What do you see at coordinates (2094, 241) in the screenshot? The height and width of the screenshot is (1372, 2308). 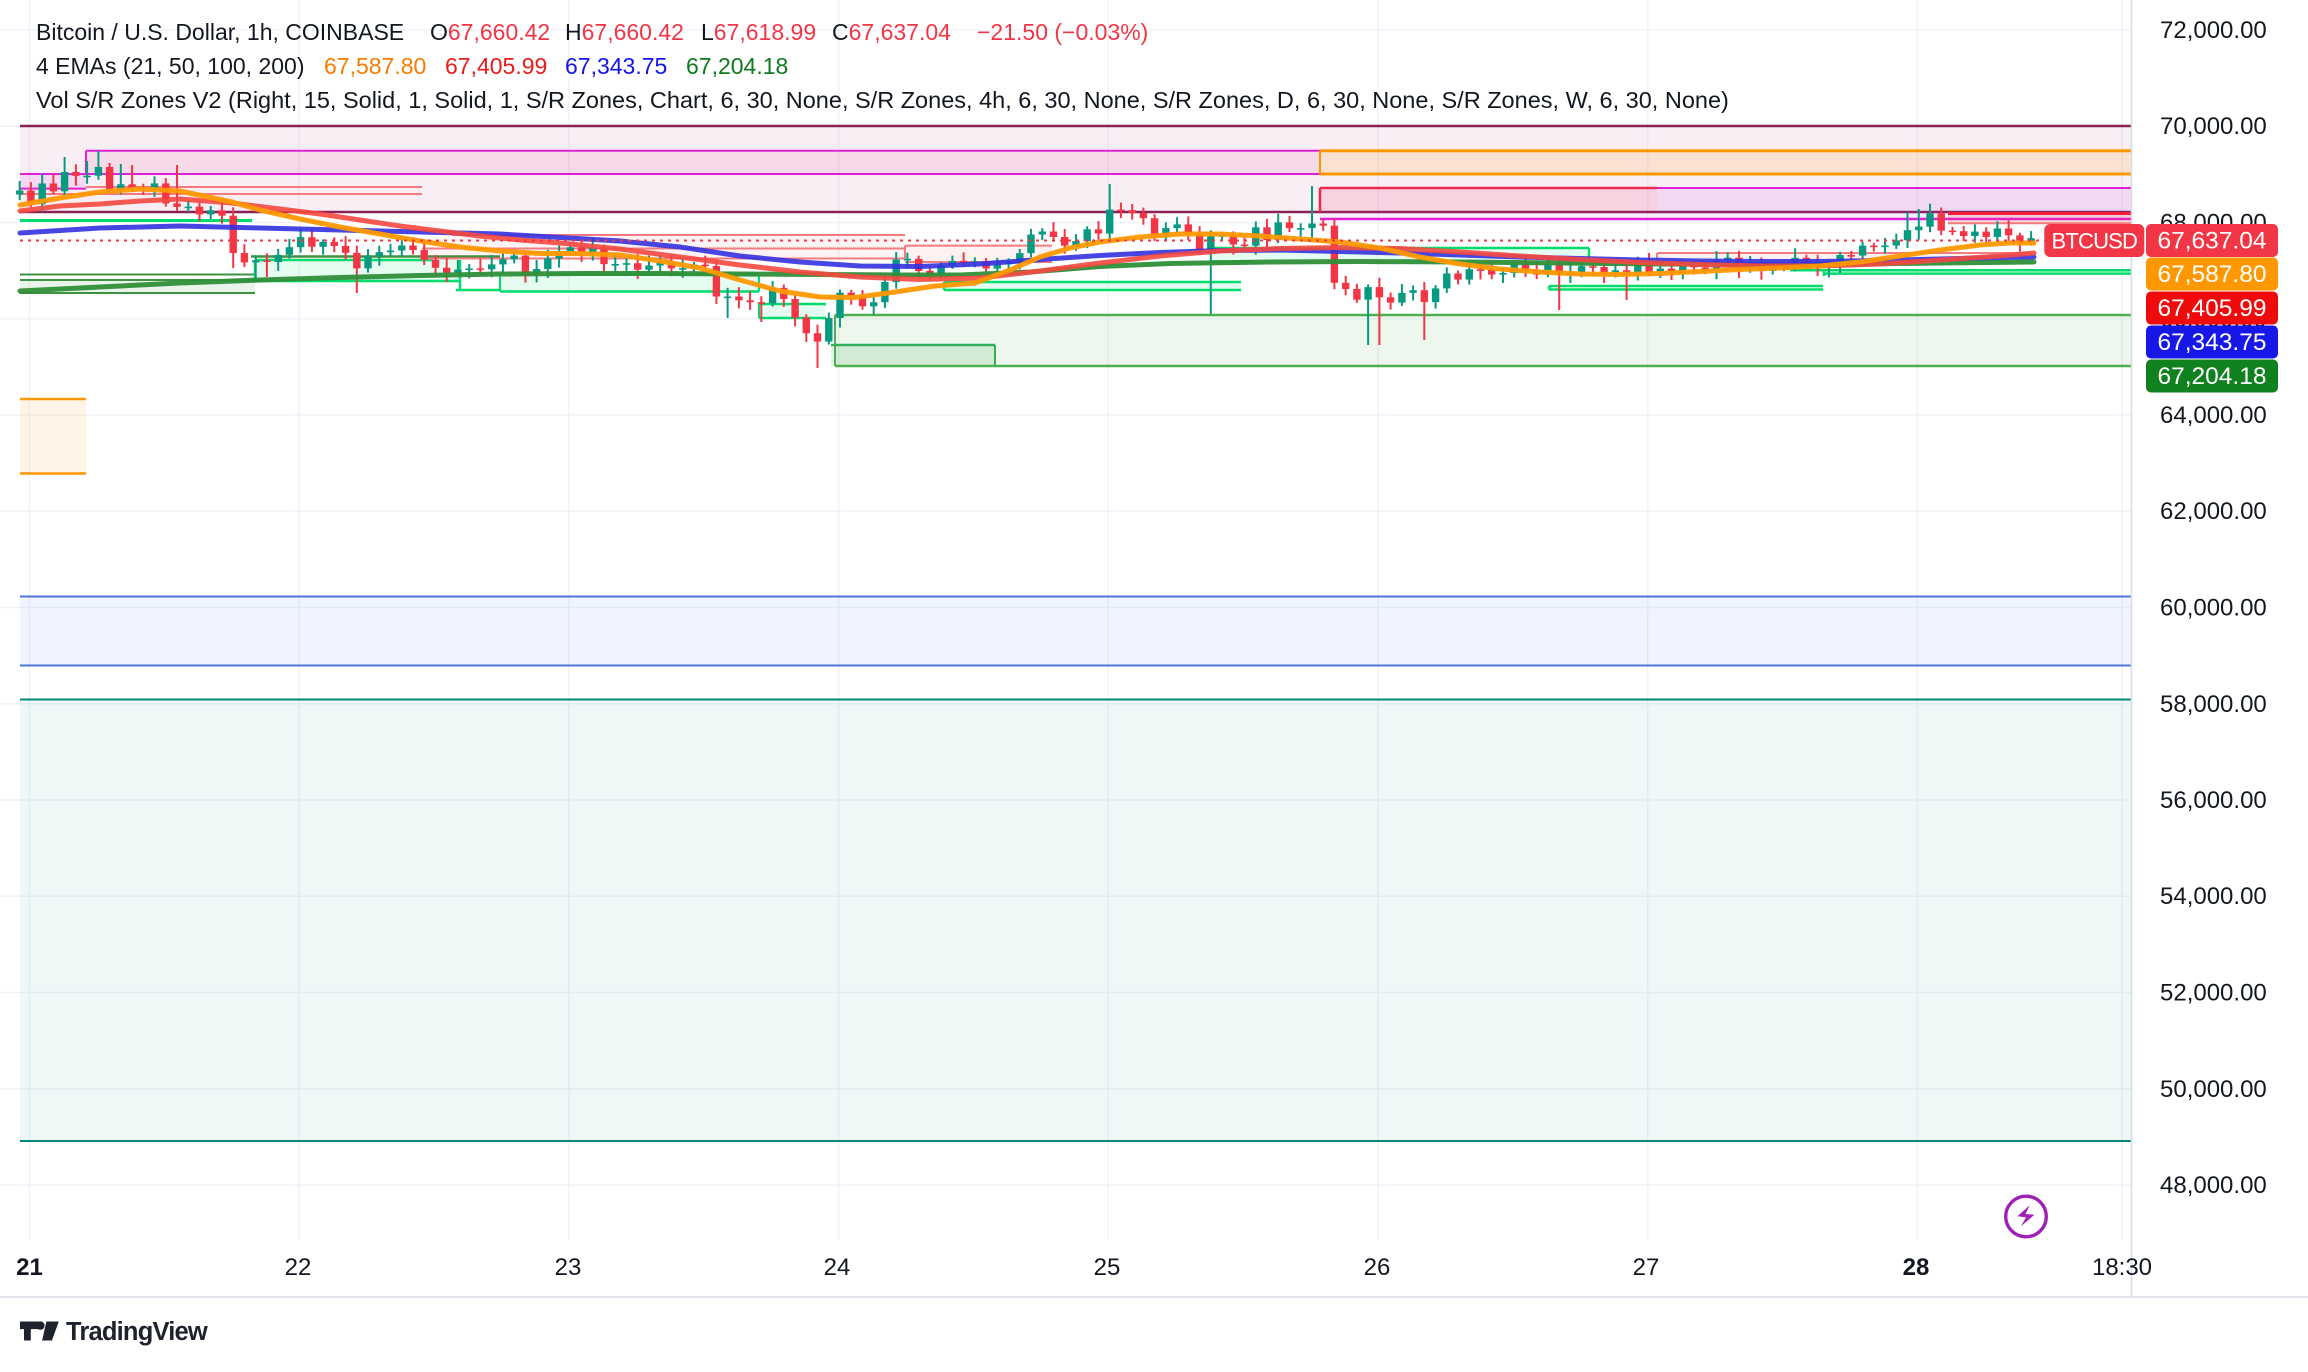 I see `svg-text: BTCUSD` at bounding box center [2094, 241].